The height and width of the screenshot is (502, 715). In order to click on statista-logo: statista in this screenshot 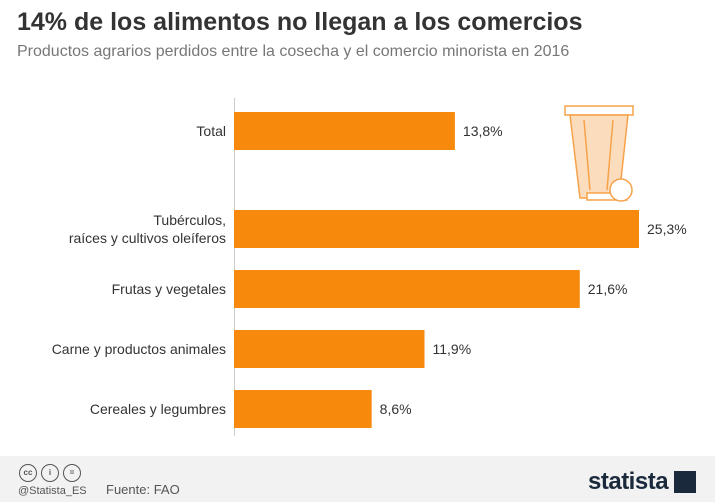, I will do `click(628, 481)`.